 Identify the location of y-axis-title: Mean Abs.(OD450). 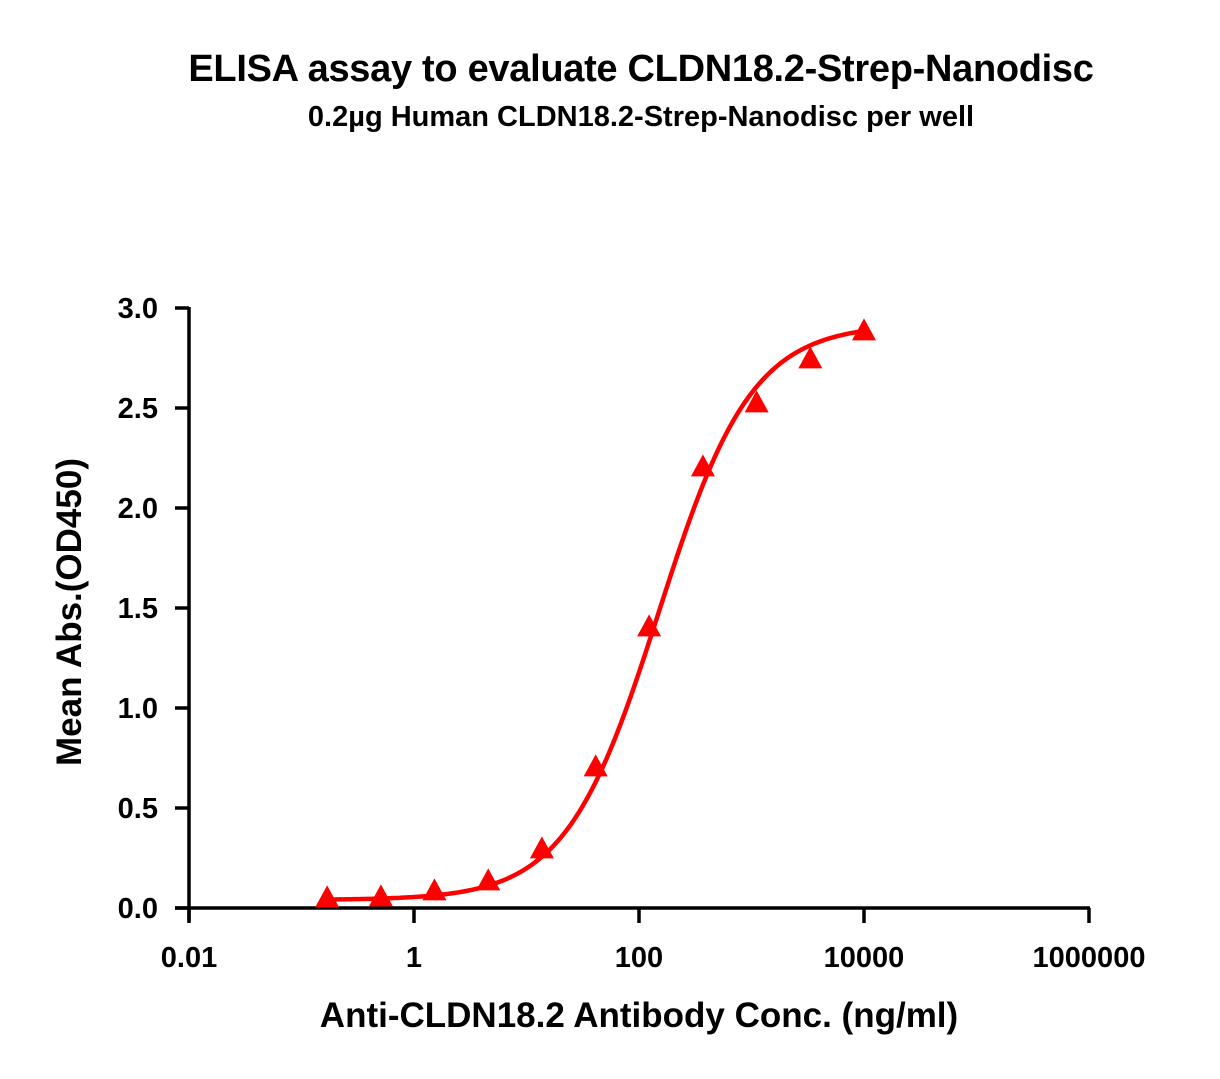
(69, 612).